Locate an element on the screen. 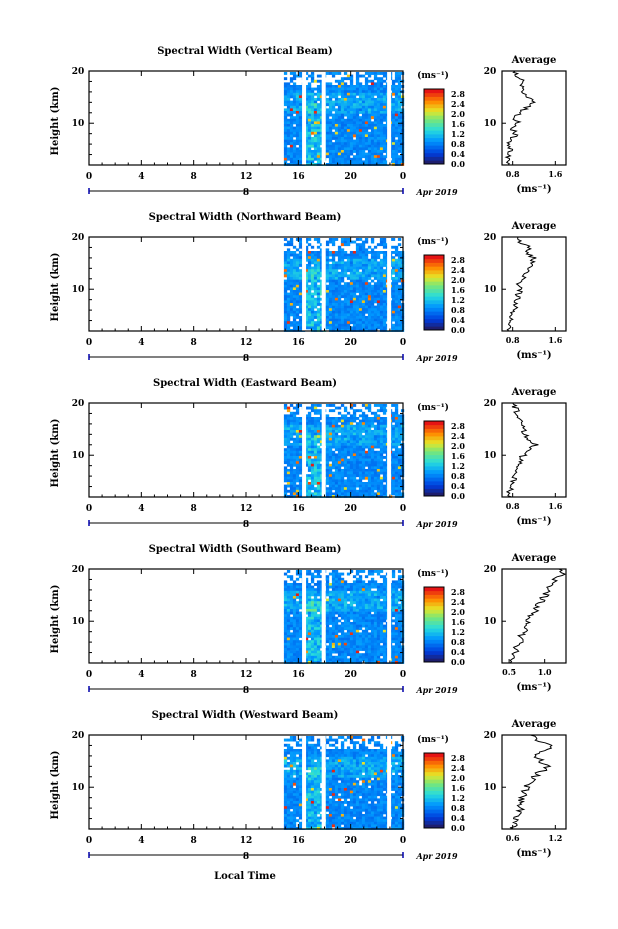  profile-title: Average is located at coordinates (534, 392).